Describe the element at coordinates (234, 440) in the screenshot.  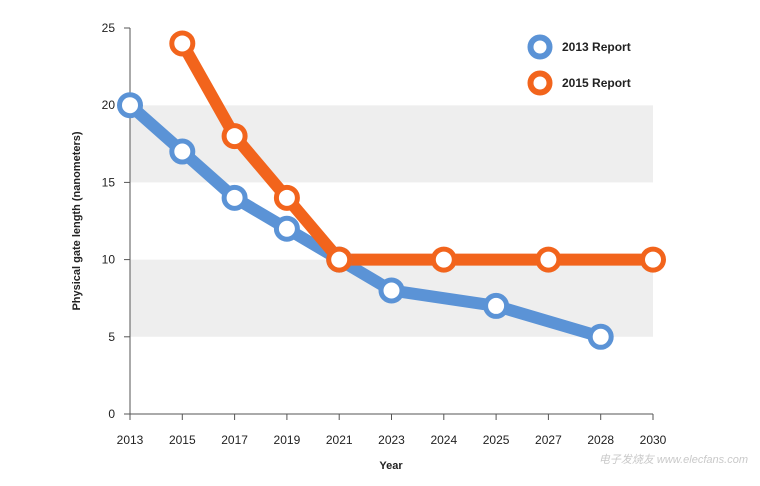
I see `x-tick-label: 2017` at that location.